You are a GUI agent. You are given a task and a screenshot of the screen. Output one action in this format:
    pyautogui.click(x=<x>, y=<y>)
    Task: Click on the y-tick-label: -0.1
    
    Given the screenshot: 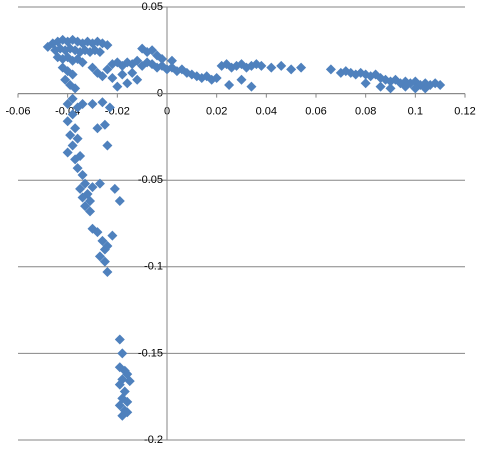 What is the action you would take?
    pyautogui.click(x=153, y=267)
    